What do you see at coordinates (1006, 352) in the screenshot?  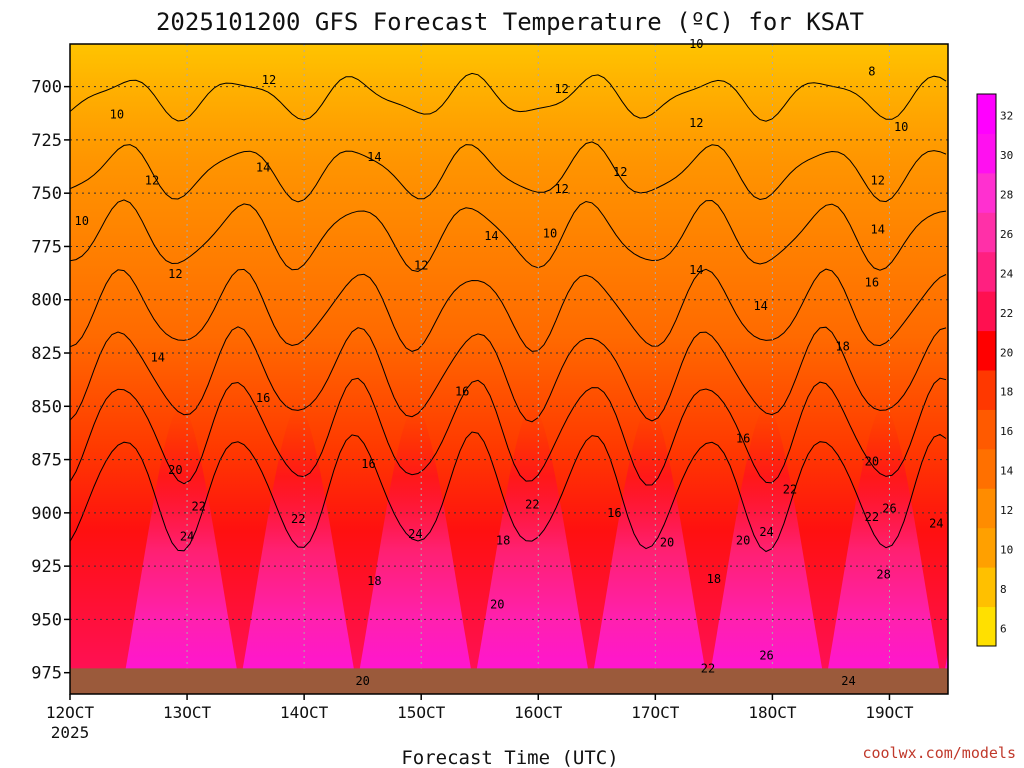 I see `colorbar-label: 20` at bounding box center [1006, 352].